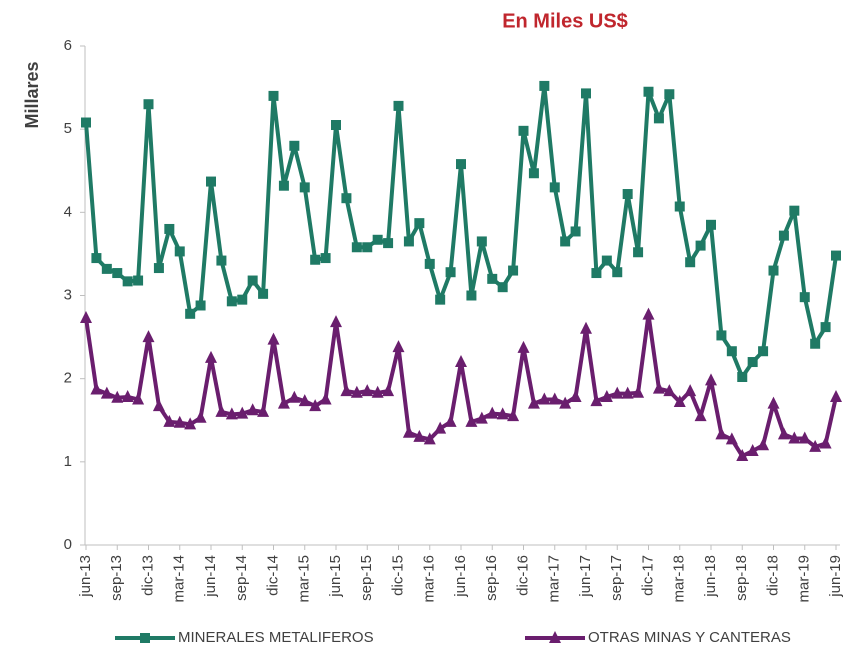 Image resolution: width=855 pixels, height=652 pixels. I want to click on y-tick-label: 6, so click(68, 45).